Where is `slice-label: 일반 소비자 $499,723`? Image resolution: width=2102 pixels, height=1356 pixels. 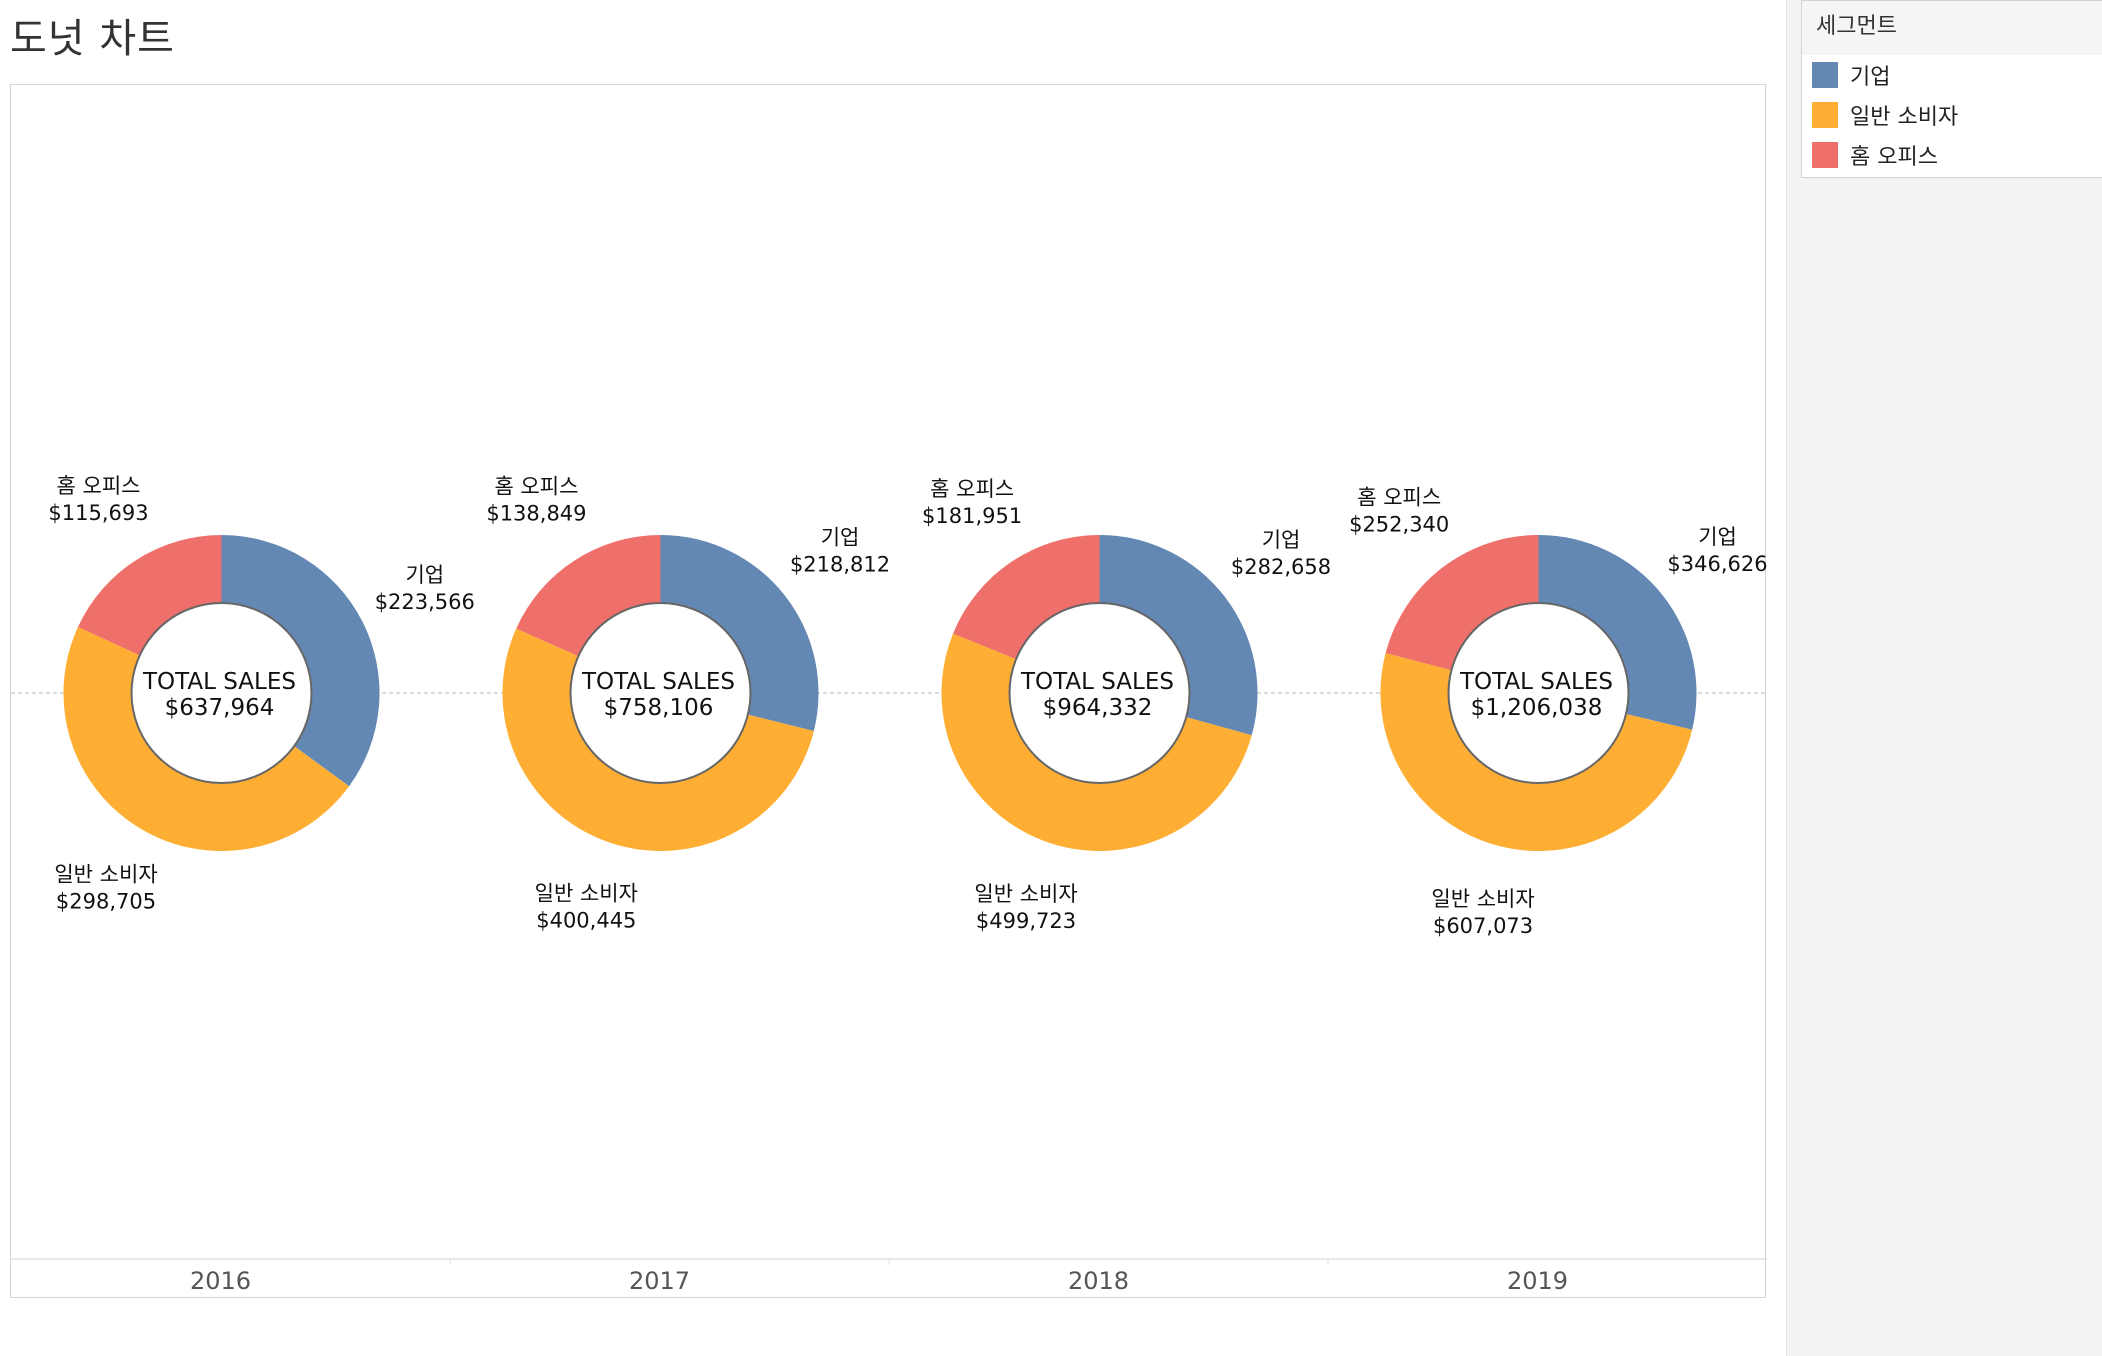
slice-label: 일반 소비자 $499,723 is located at coordinates (1025, 907).